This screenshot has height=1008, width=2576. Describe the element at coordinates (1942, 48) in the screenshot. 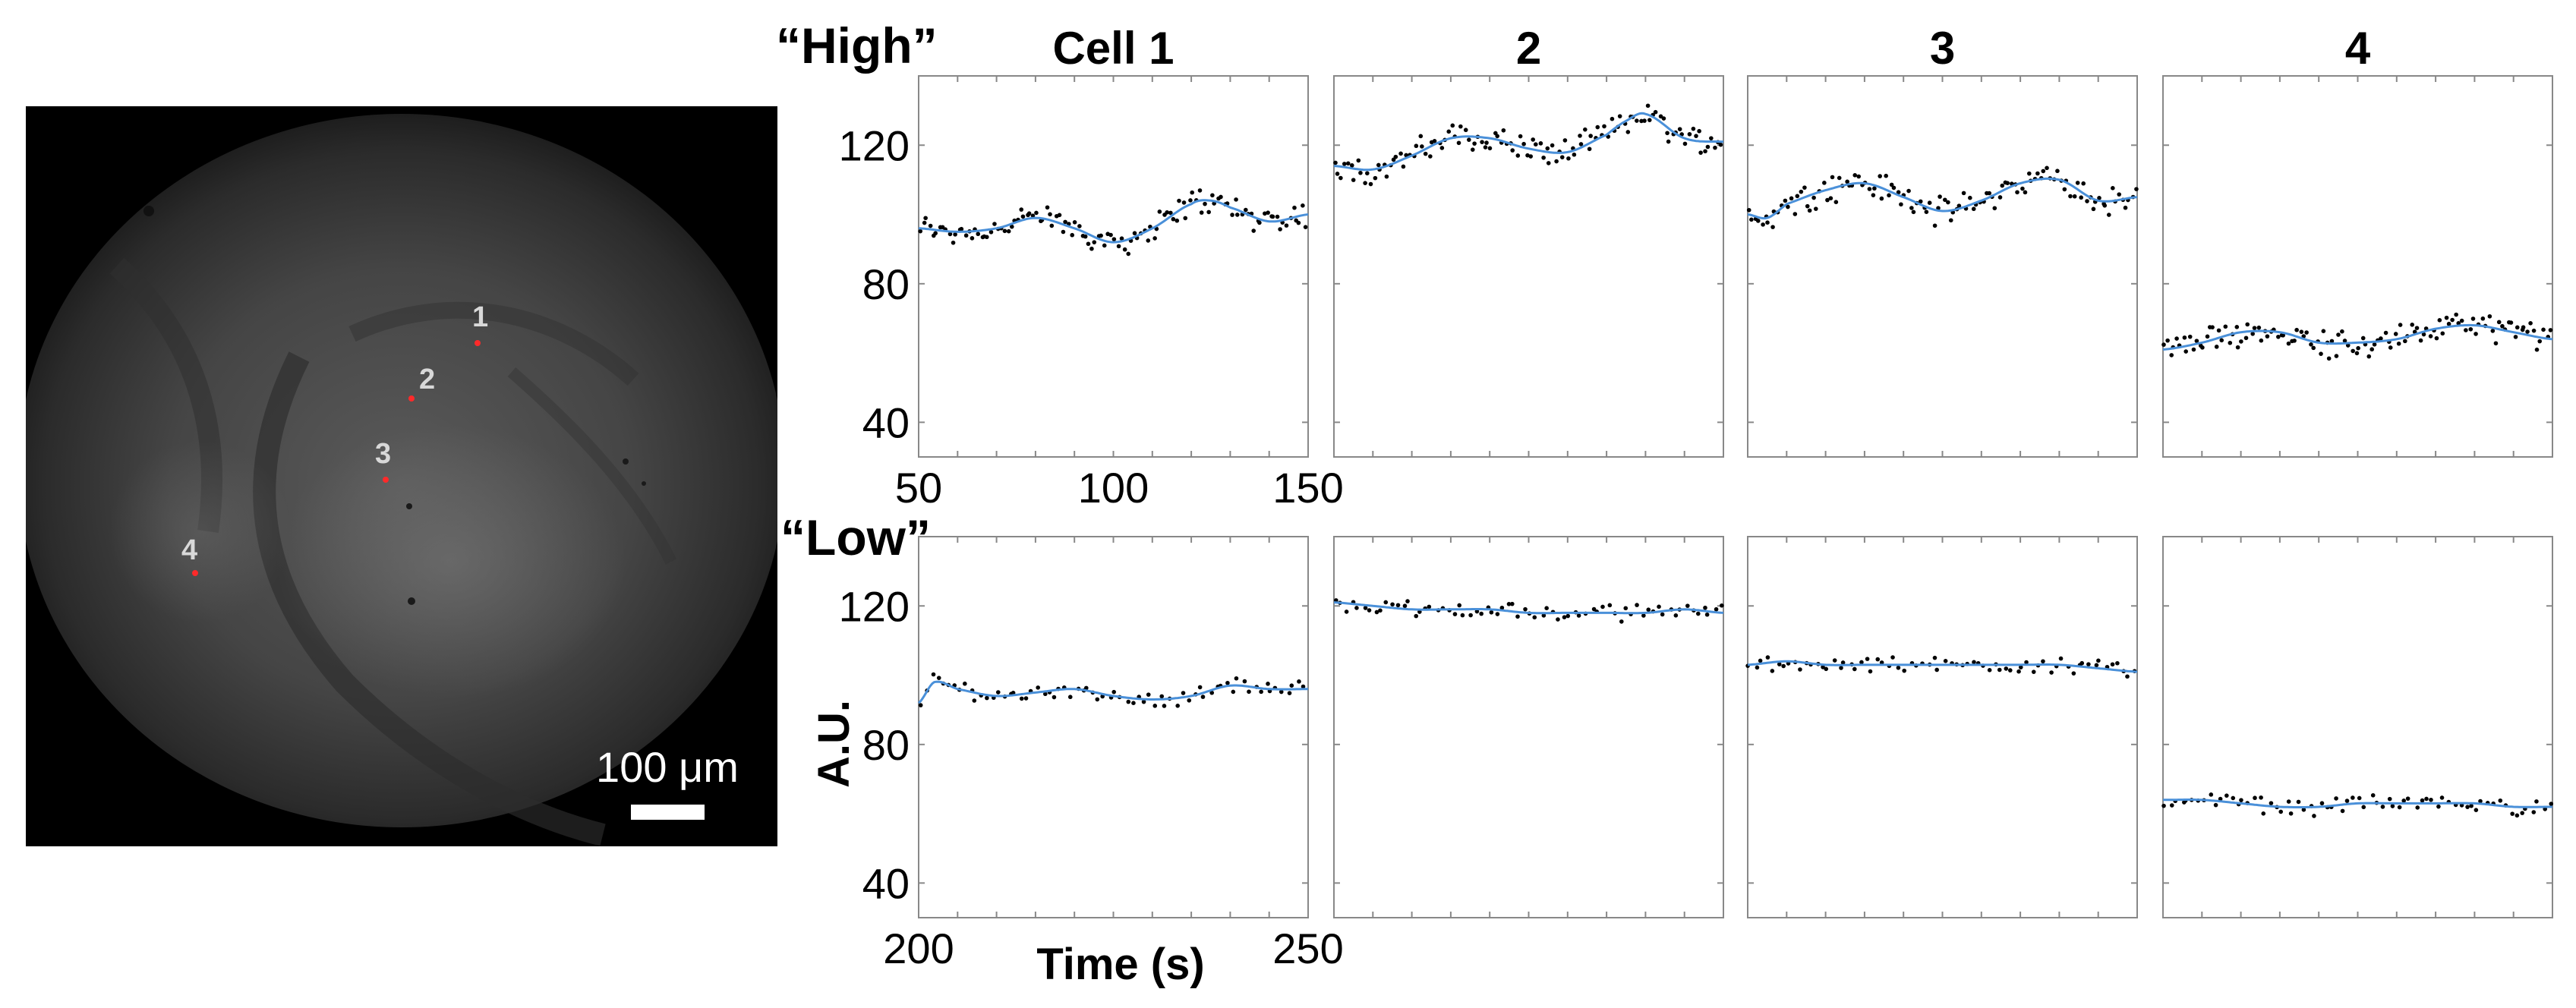

I see `column-title-3: 3` at that location.